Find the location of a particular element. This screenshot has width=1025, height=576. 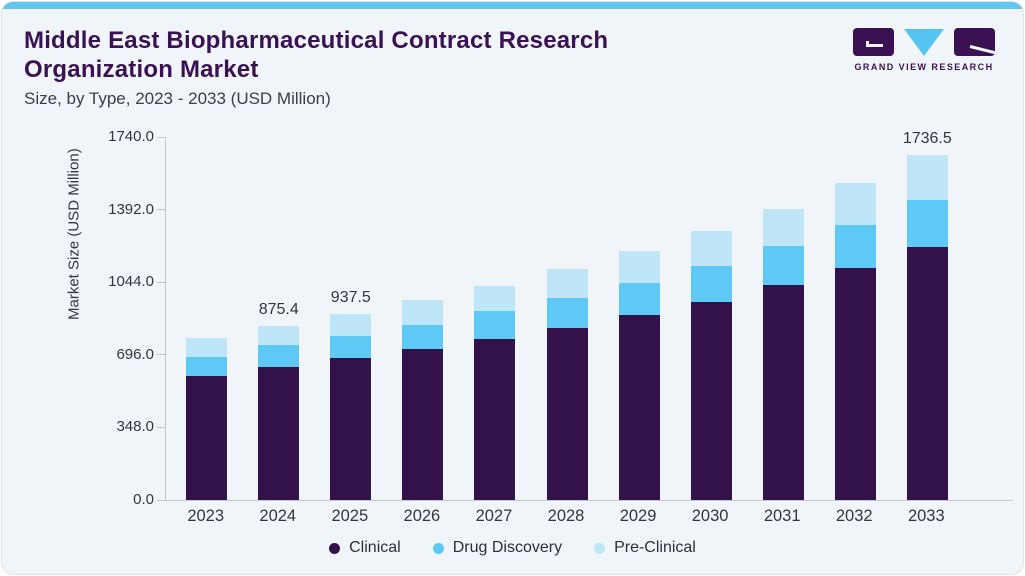

y-tick-label: 696.0 is located at coordinates (135, 354).